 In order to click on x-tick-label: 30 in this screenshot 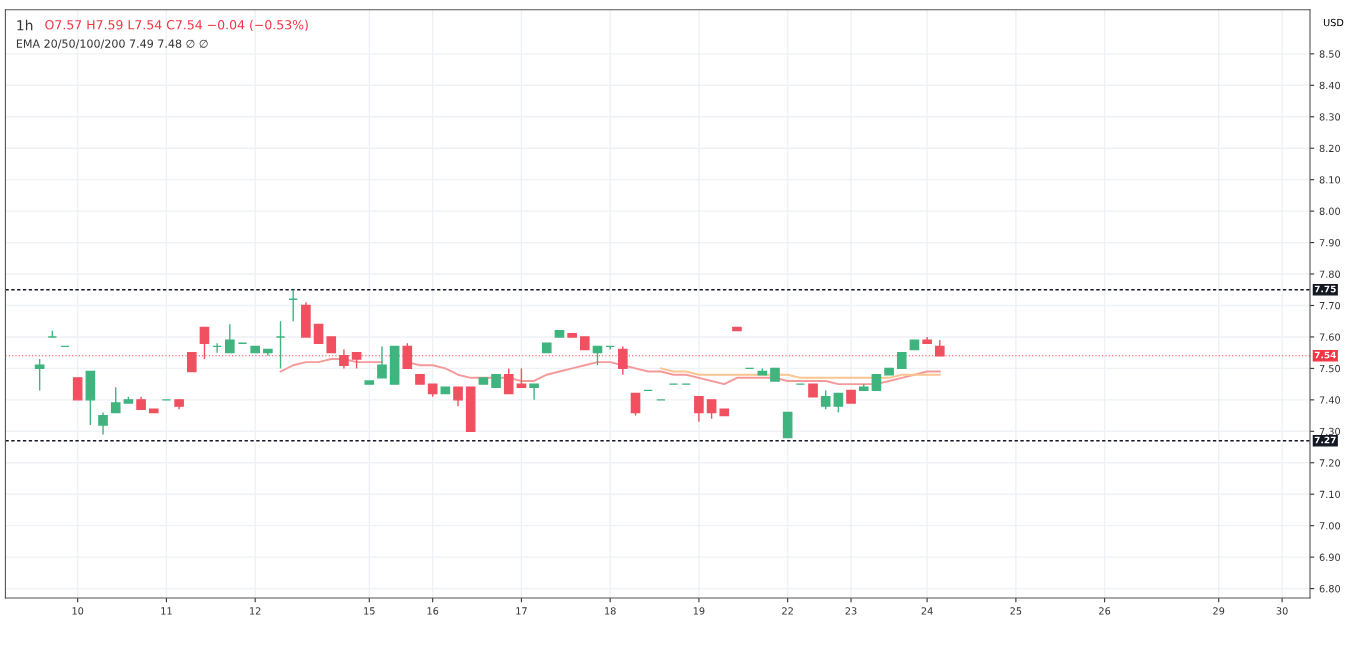, I will do `click(1282, 611)`.